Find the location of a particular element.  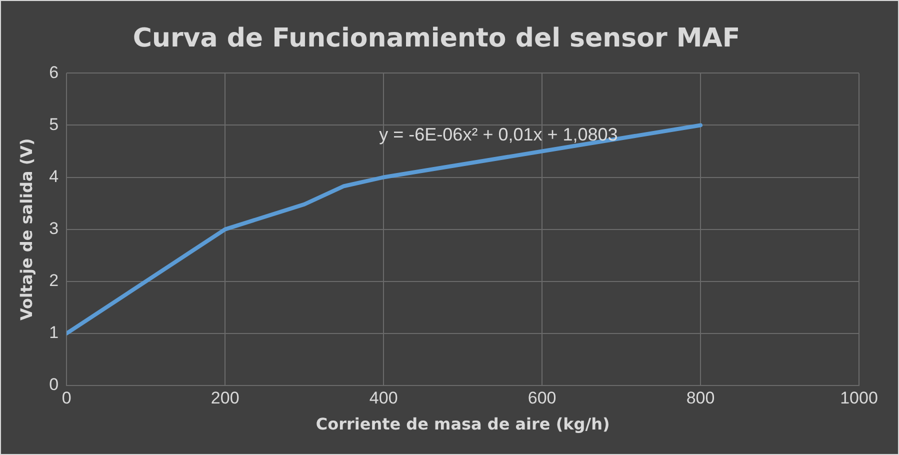

y-tick-label: 1 is located at coordinates (54, 332).